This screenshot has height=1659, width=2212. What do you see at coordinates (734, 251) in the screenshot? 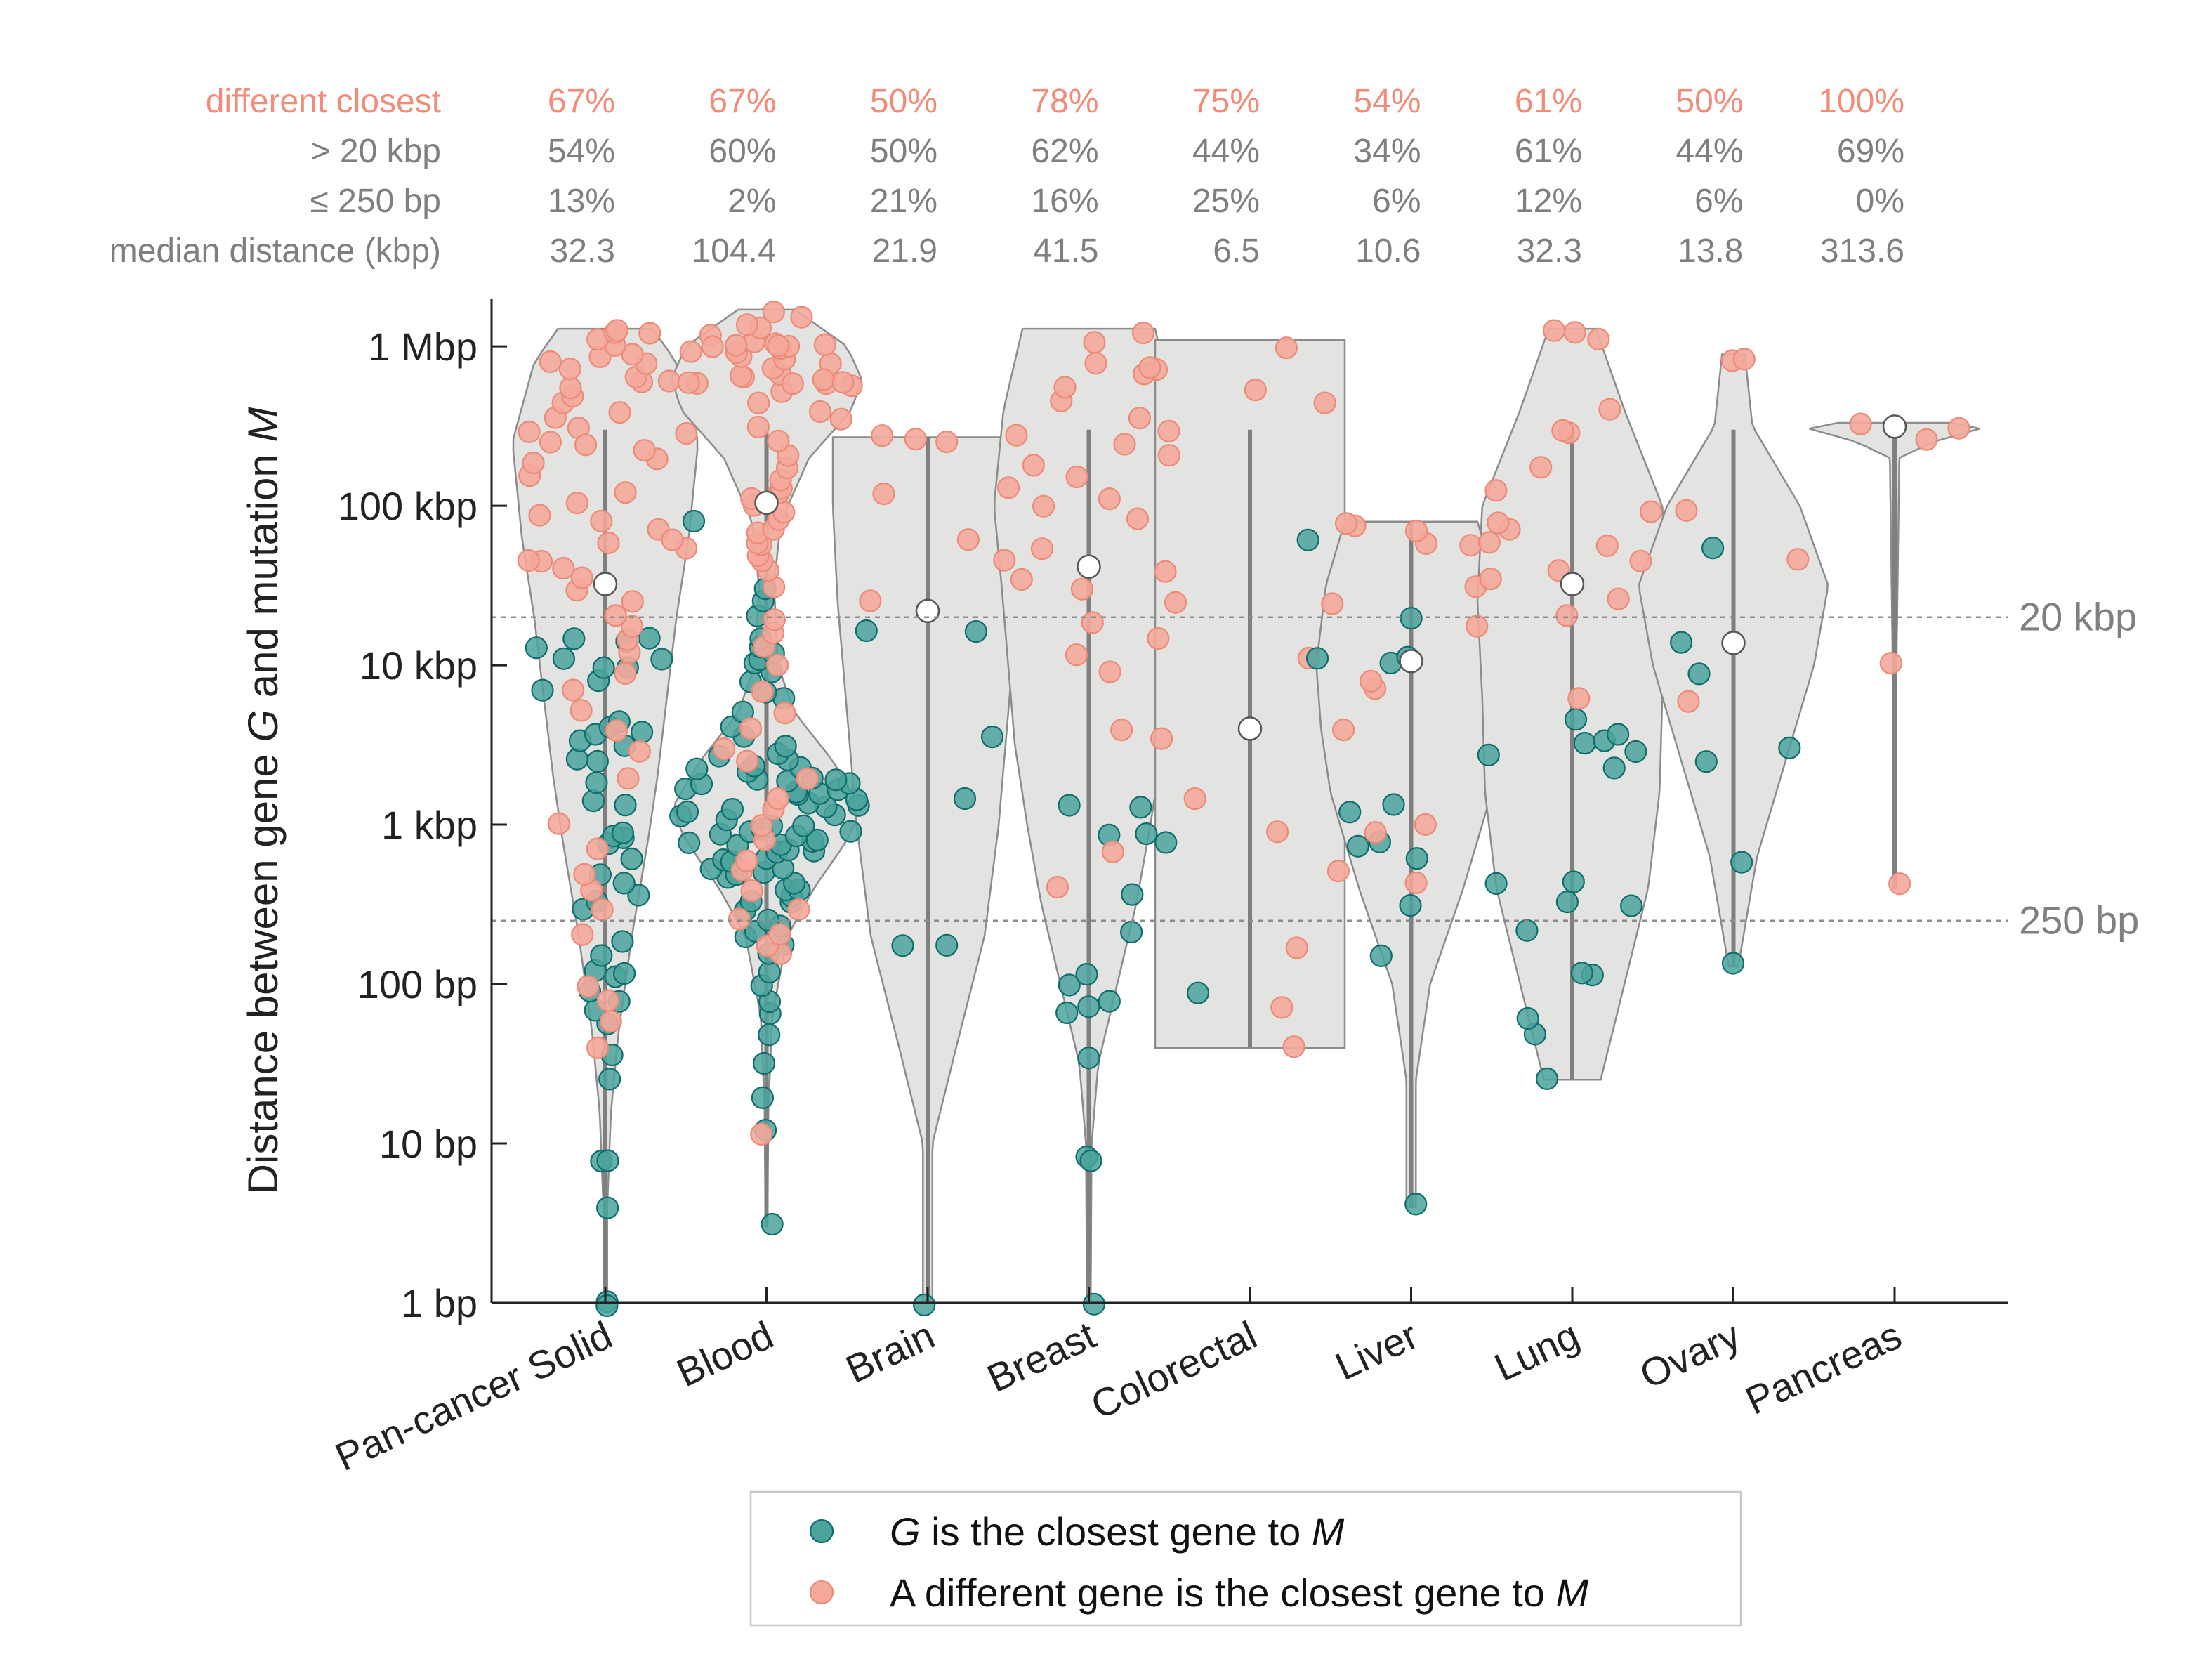
I see `stats-value-3-1: 104.4` at bounding box center [734, 251].